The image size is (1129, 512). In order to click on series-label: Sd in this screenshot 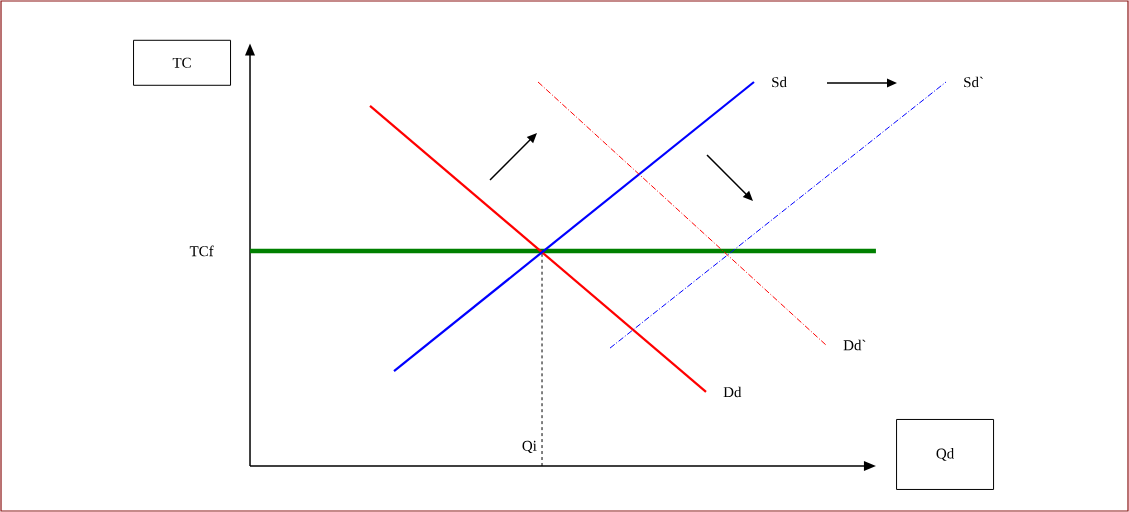, I will do `click(779, 82)`.